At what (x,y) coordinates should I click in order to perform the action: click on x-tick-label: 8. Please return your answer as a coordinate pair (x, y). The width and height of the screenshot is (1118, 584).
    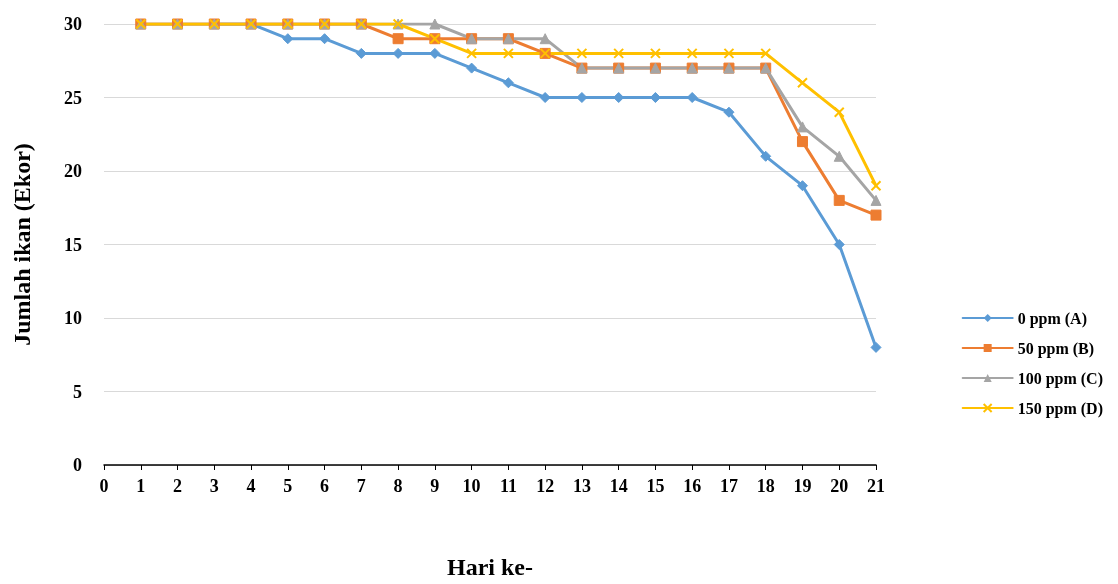
    Looking at the image, I should click on (398, 486).